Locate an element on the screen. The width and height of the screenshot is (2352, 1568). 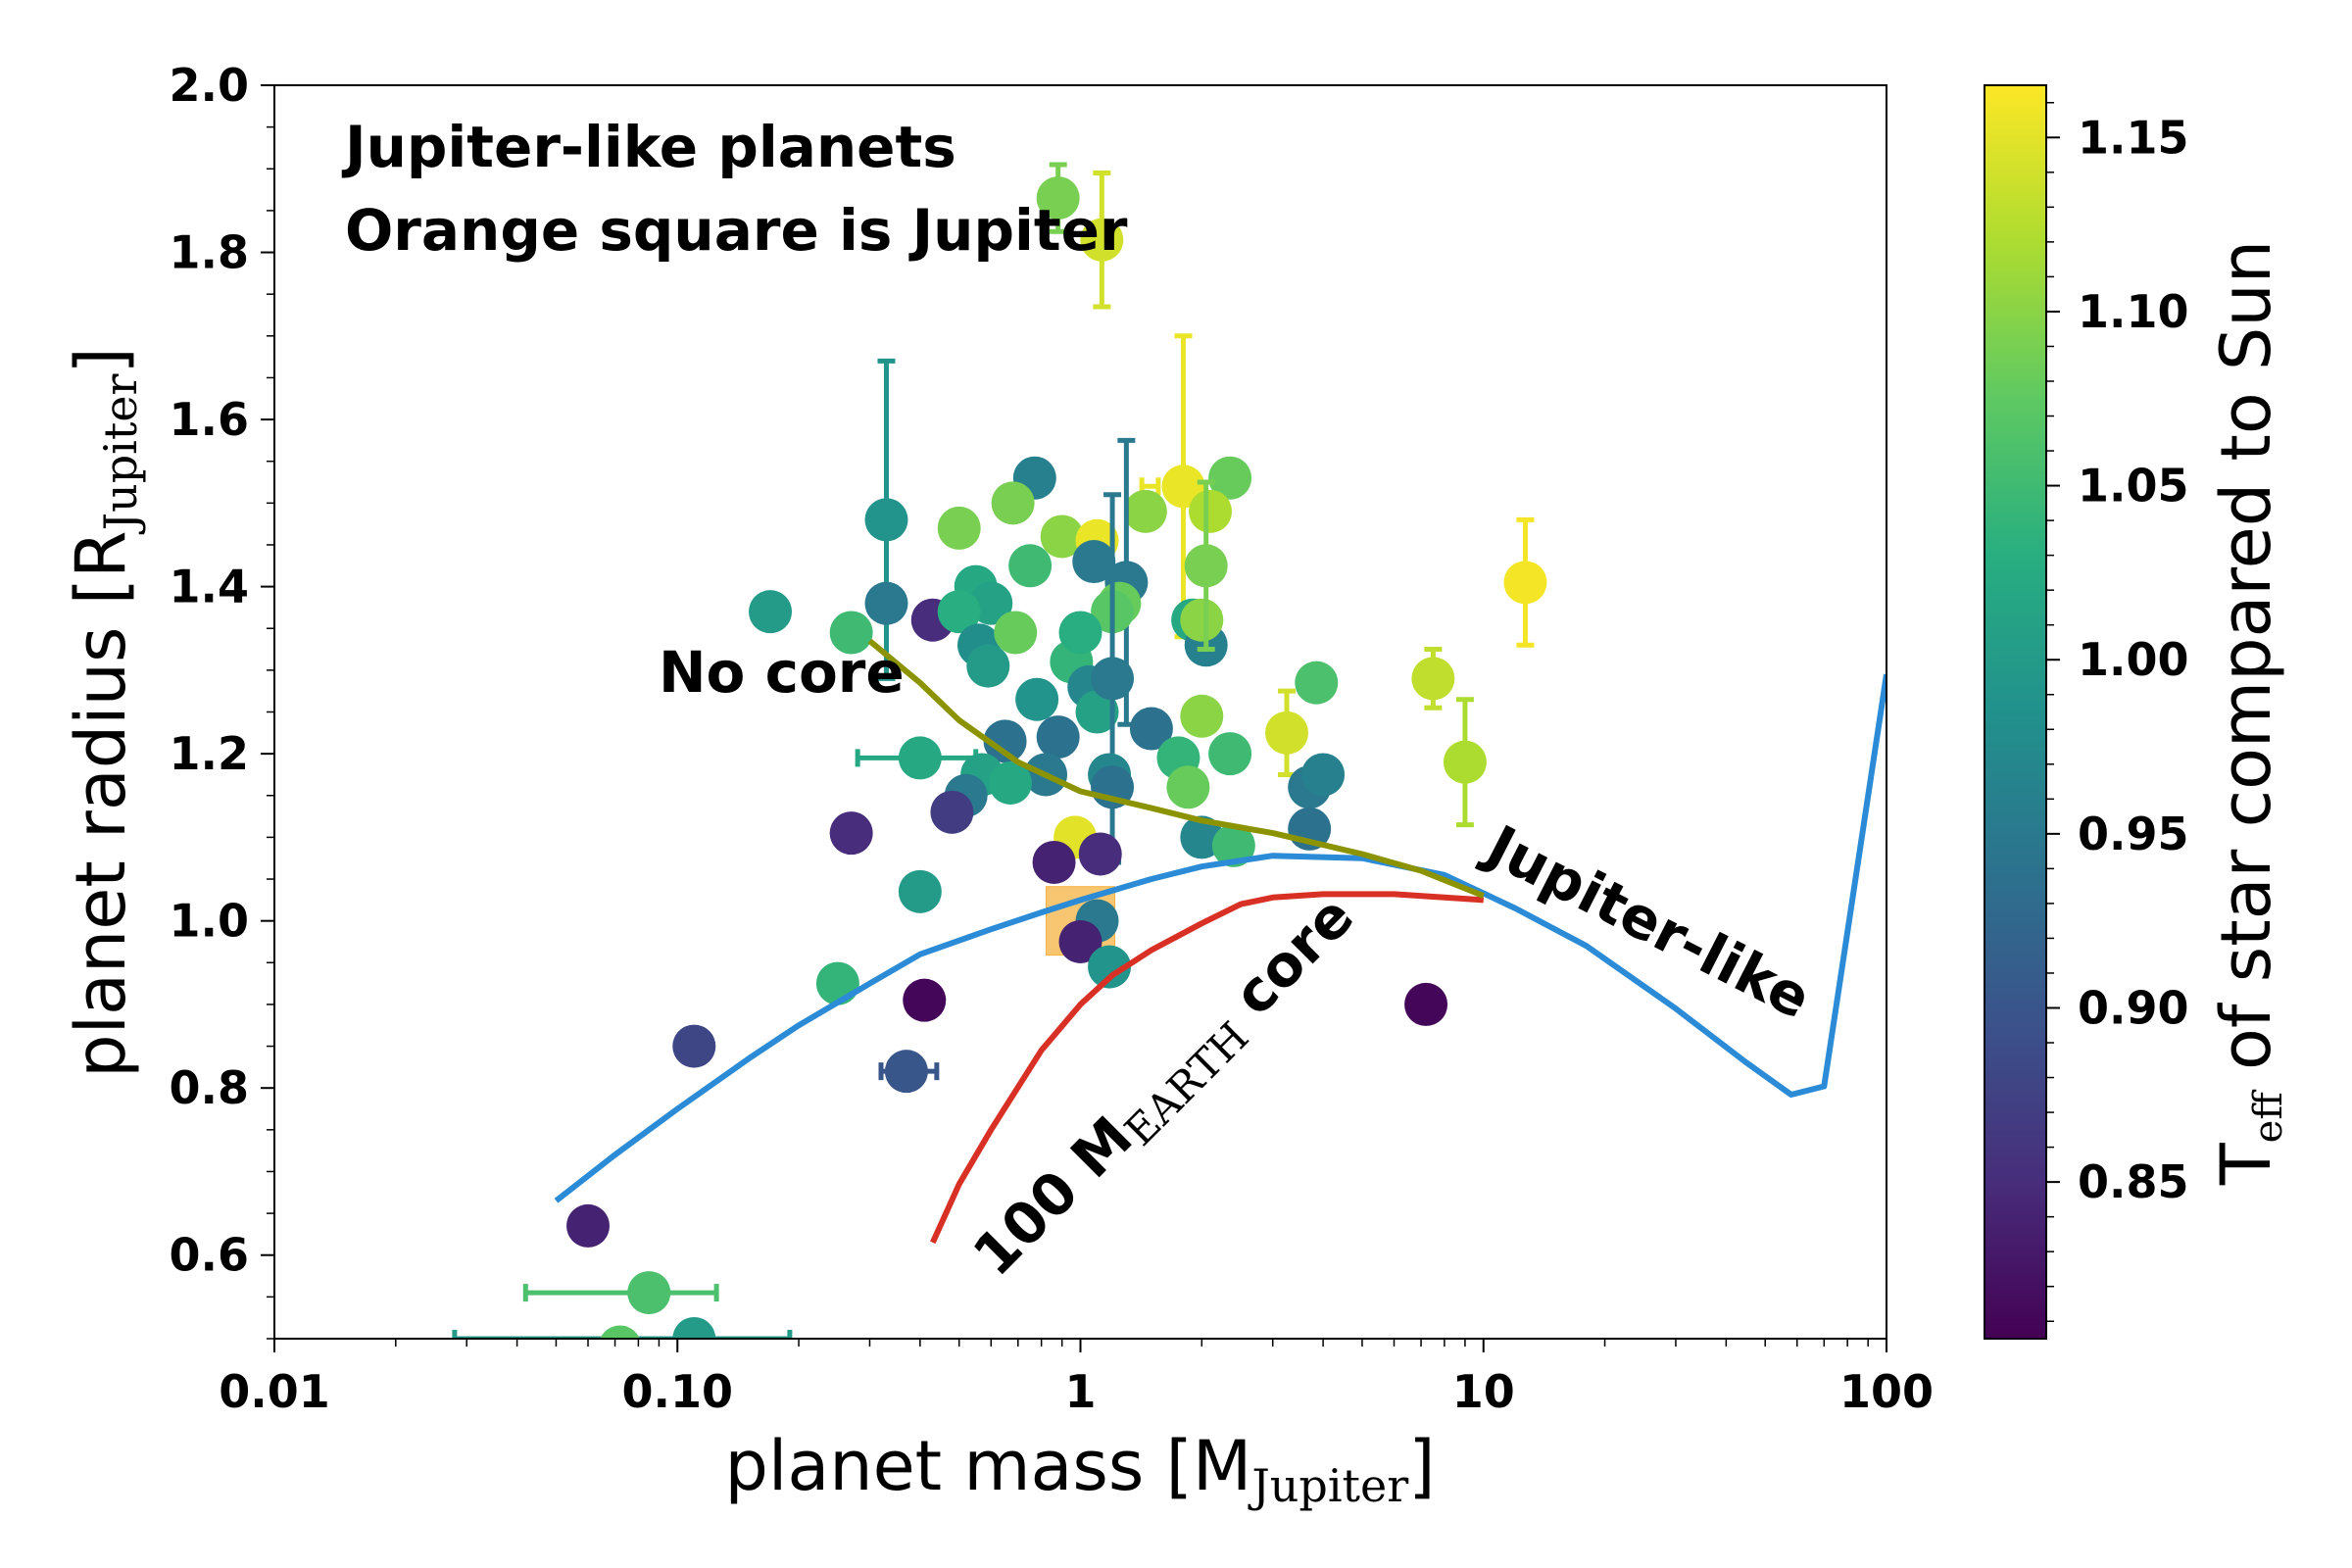
annotation-line2: Orange square is Jupiter is located at coordinates (736, 230).